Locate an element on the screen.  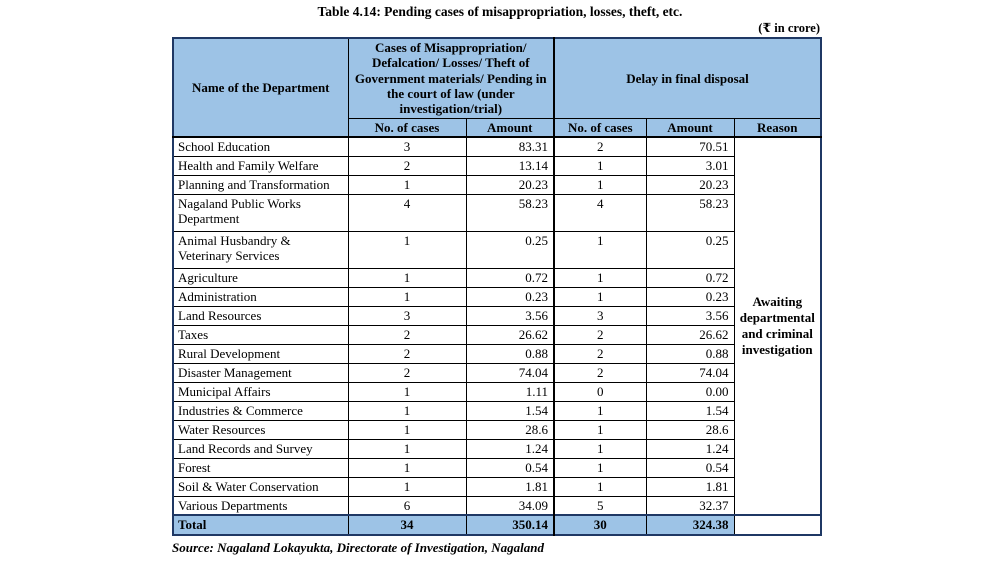
department-cell: Various Departments is located at coordinates (260, 505).